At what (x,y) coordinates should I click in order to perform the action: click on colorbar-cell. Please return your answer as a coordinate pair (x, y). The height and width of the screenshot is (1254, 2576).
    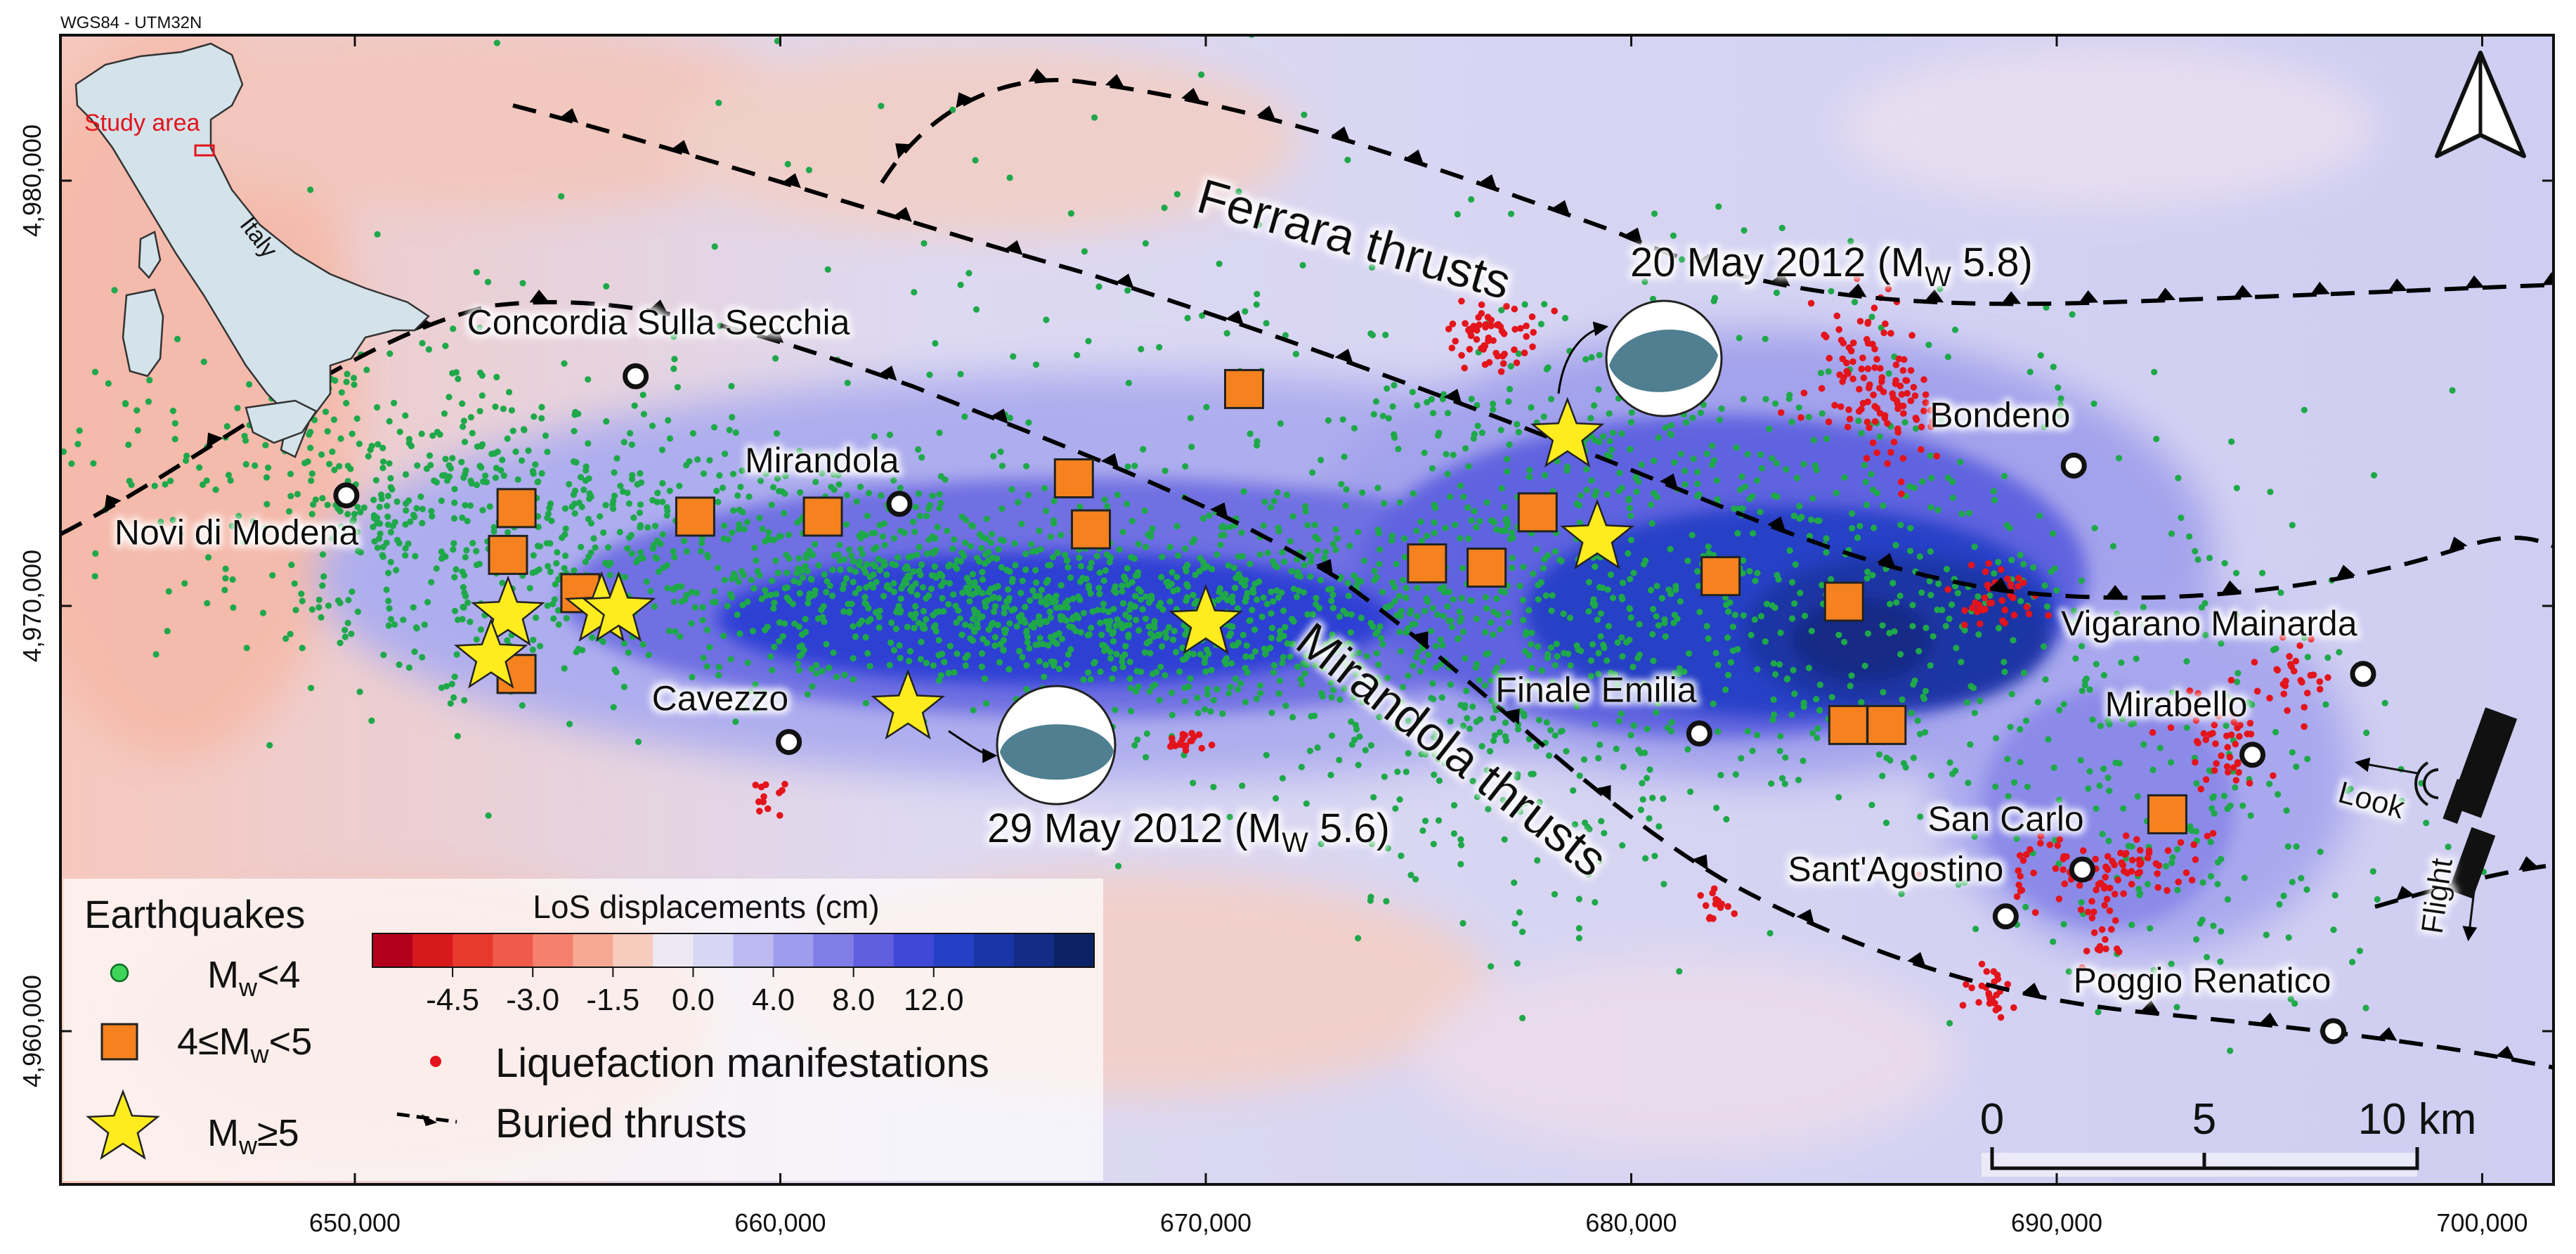
    Looking at the image, I should click on (914, 950).